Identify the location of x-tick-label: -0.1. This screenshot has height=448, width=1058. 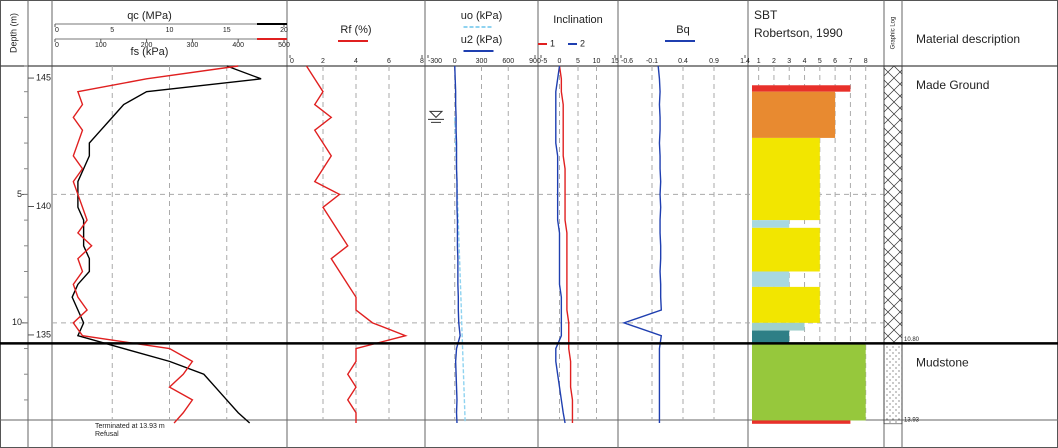
(652, 61).